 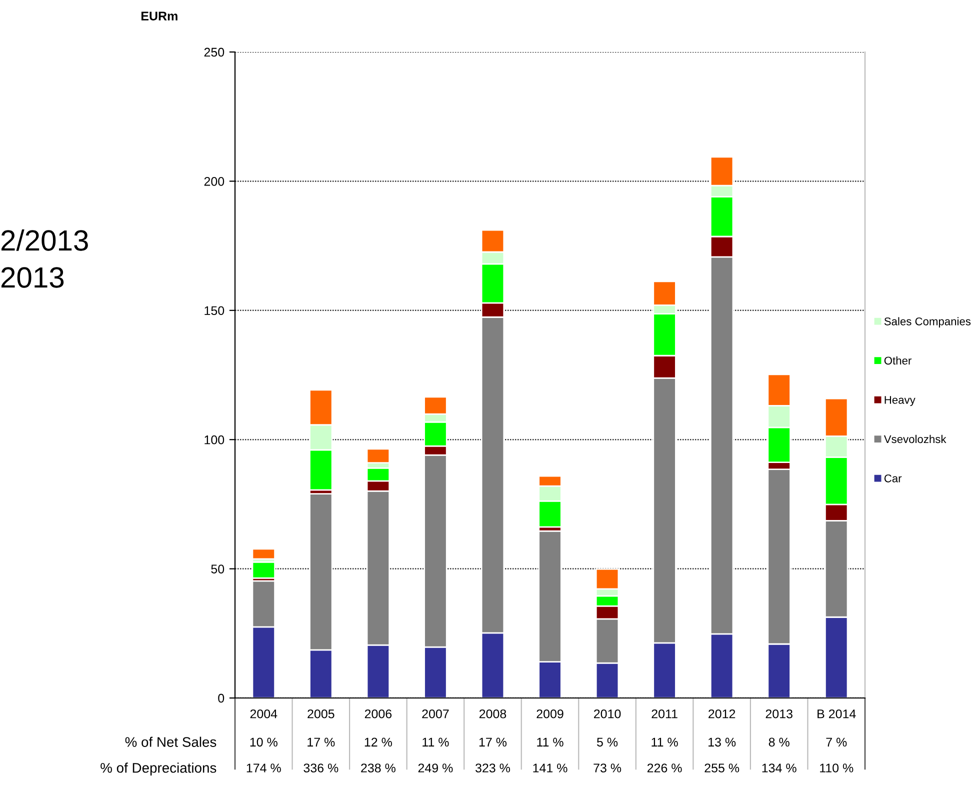 I want to click on y-tick-label: 50, so click(x=217, y=569).